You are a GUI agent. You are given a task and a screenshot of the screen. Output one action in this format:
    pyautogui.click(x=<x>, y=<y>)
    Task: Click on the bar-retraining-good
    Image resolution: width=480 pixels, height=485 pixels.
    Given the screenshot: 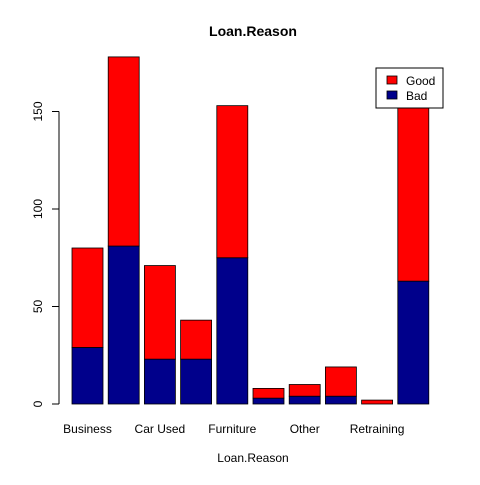 What is the action you would take?
    pyautogui.click(x=377, y=402)
    